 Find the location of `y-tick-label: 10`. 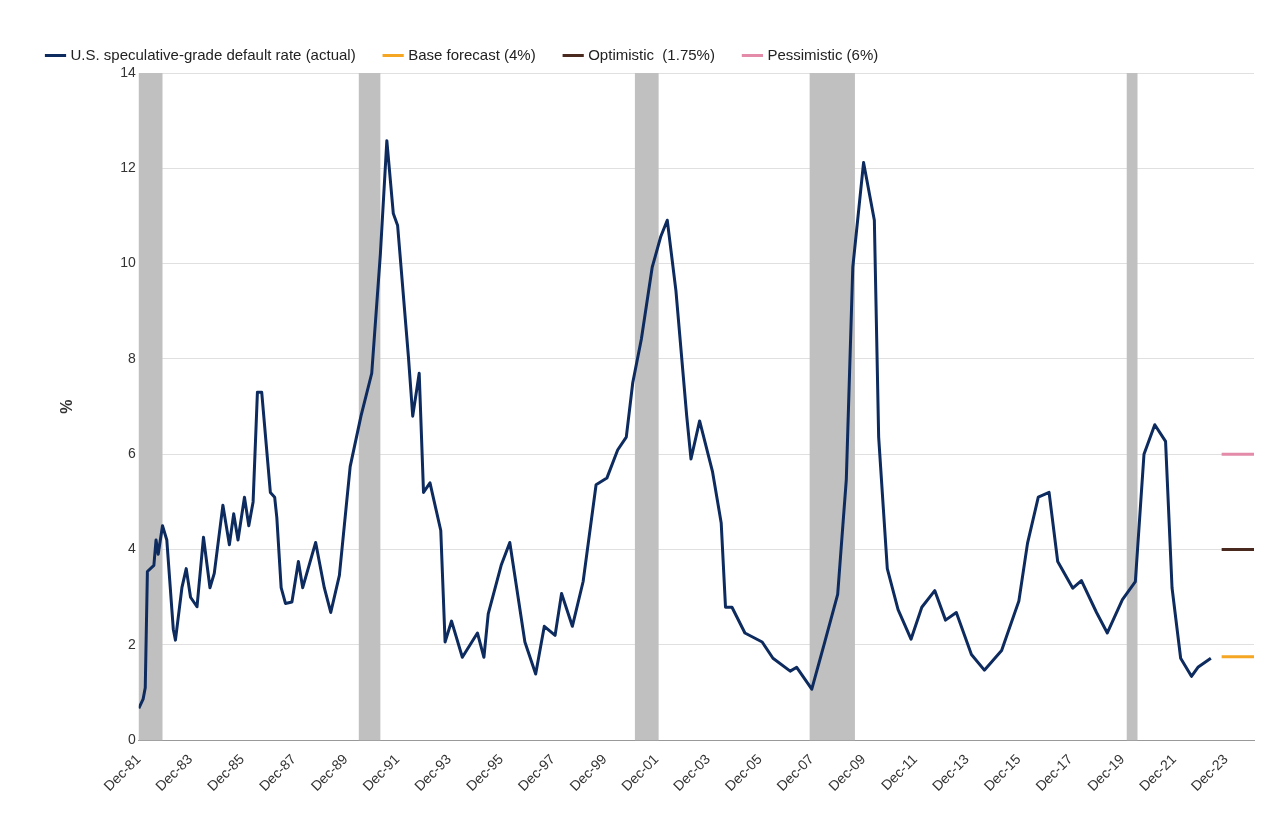

y-tick-label: 10 is located at coordinates (128, 262).